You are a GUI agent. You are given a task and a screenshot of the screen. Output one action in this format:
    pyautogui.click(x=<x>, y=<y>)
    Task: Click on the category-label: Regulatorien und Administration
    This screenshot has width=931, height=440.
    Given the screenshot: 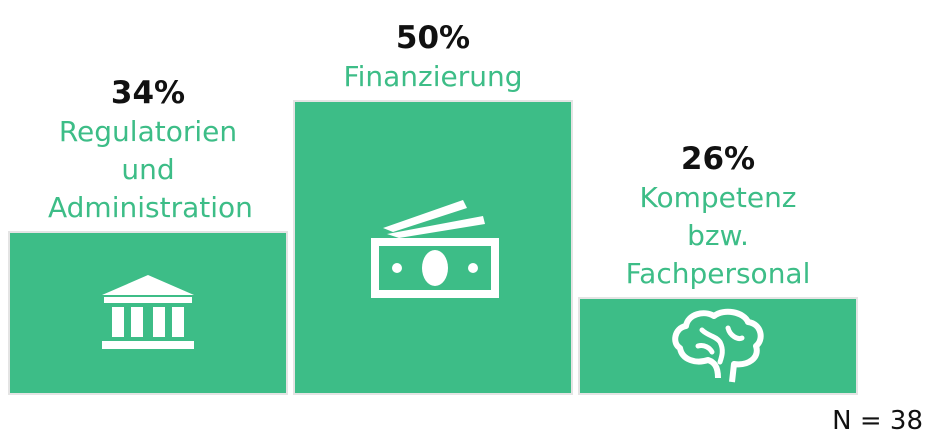 What is the action you would take?
    pyautogui.click(x=150, y=170)
    